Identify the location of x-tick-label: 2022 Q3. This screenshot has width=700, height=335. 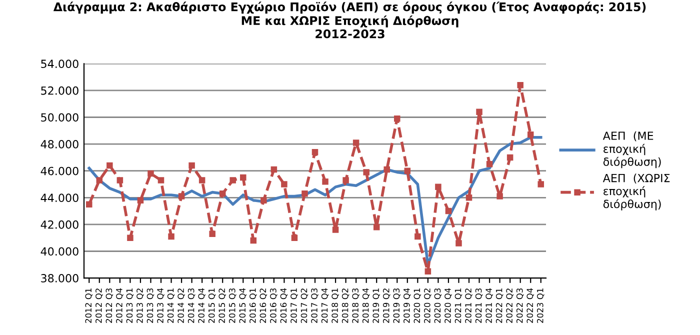
(520, 305).